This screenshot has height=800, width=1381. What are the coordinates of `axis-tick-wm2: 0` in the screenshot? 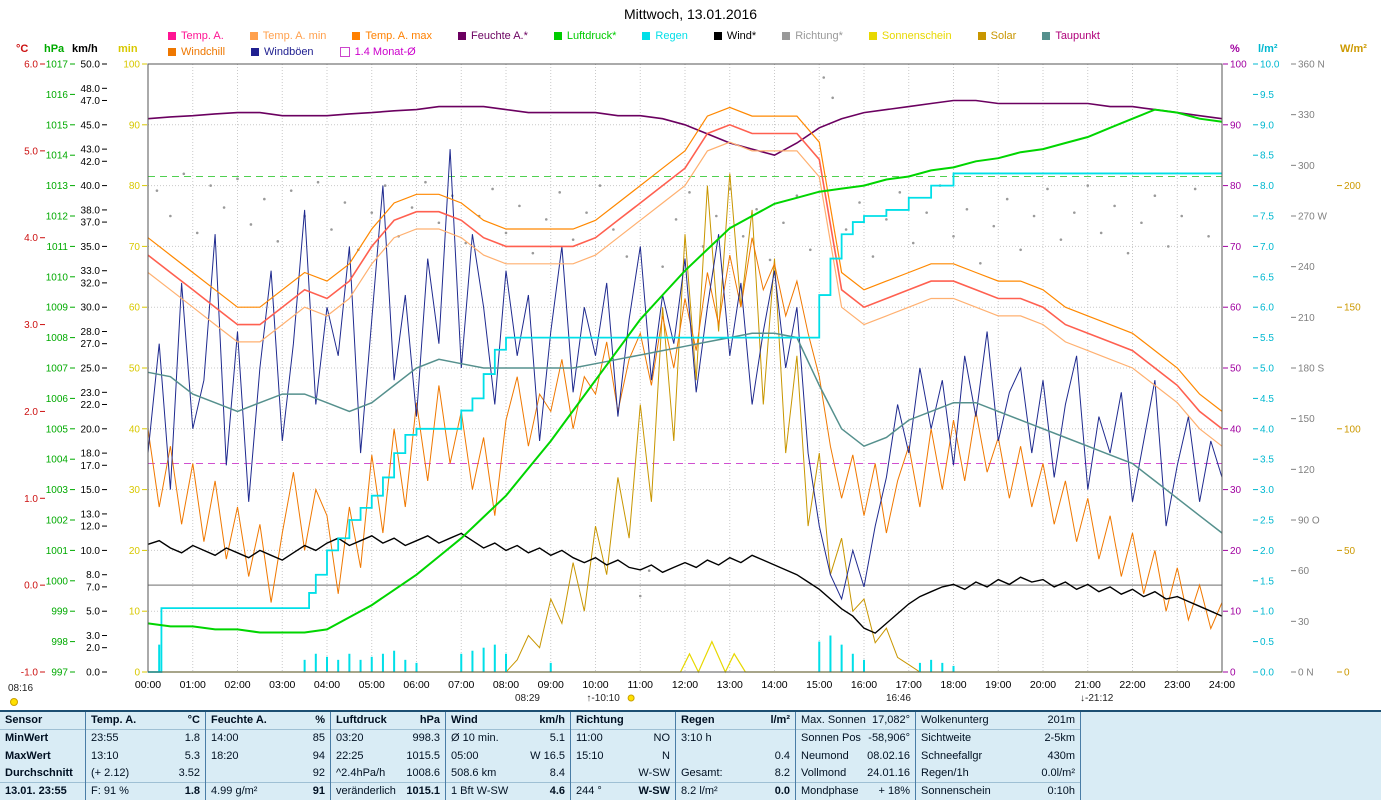 It's located at (1347, 673).